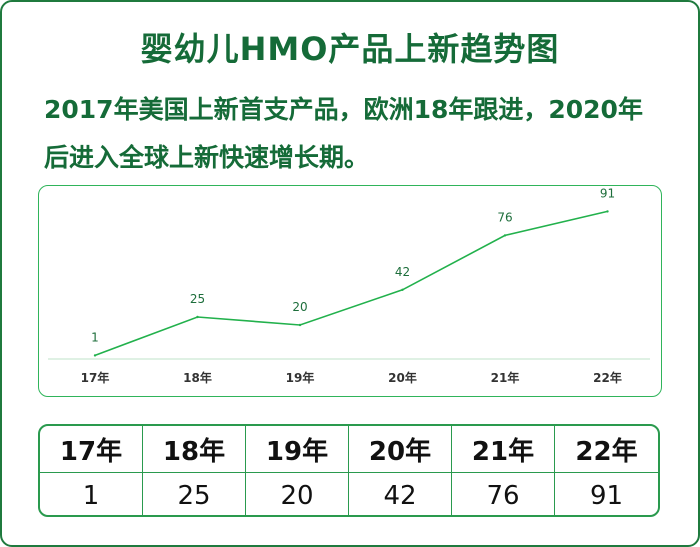 This screenshot has width=700, height=547. I want to click on table-value-cell: 25, so click(194, 494).